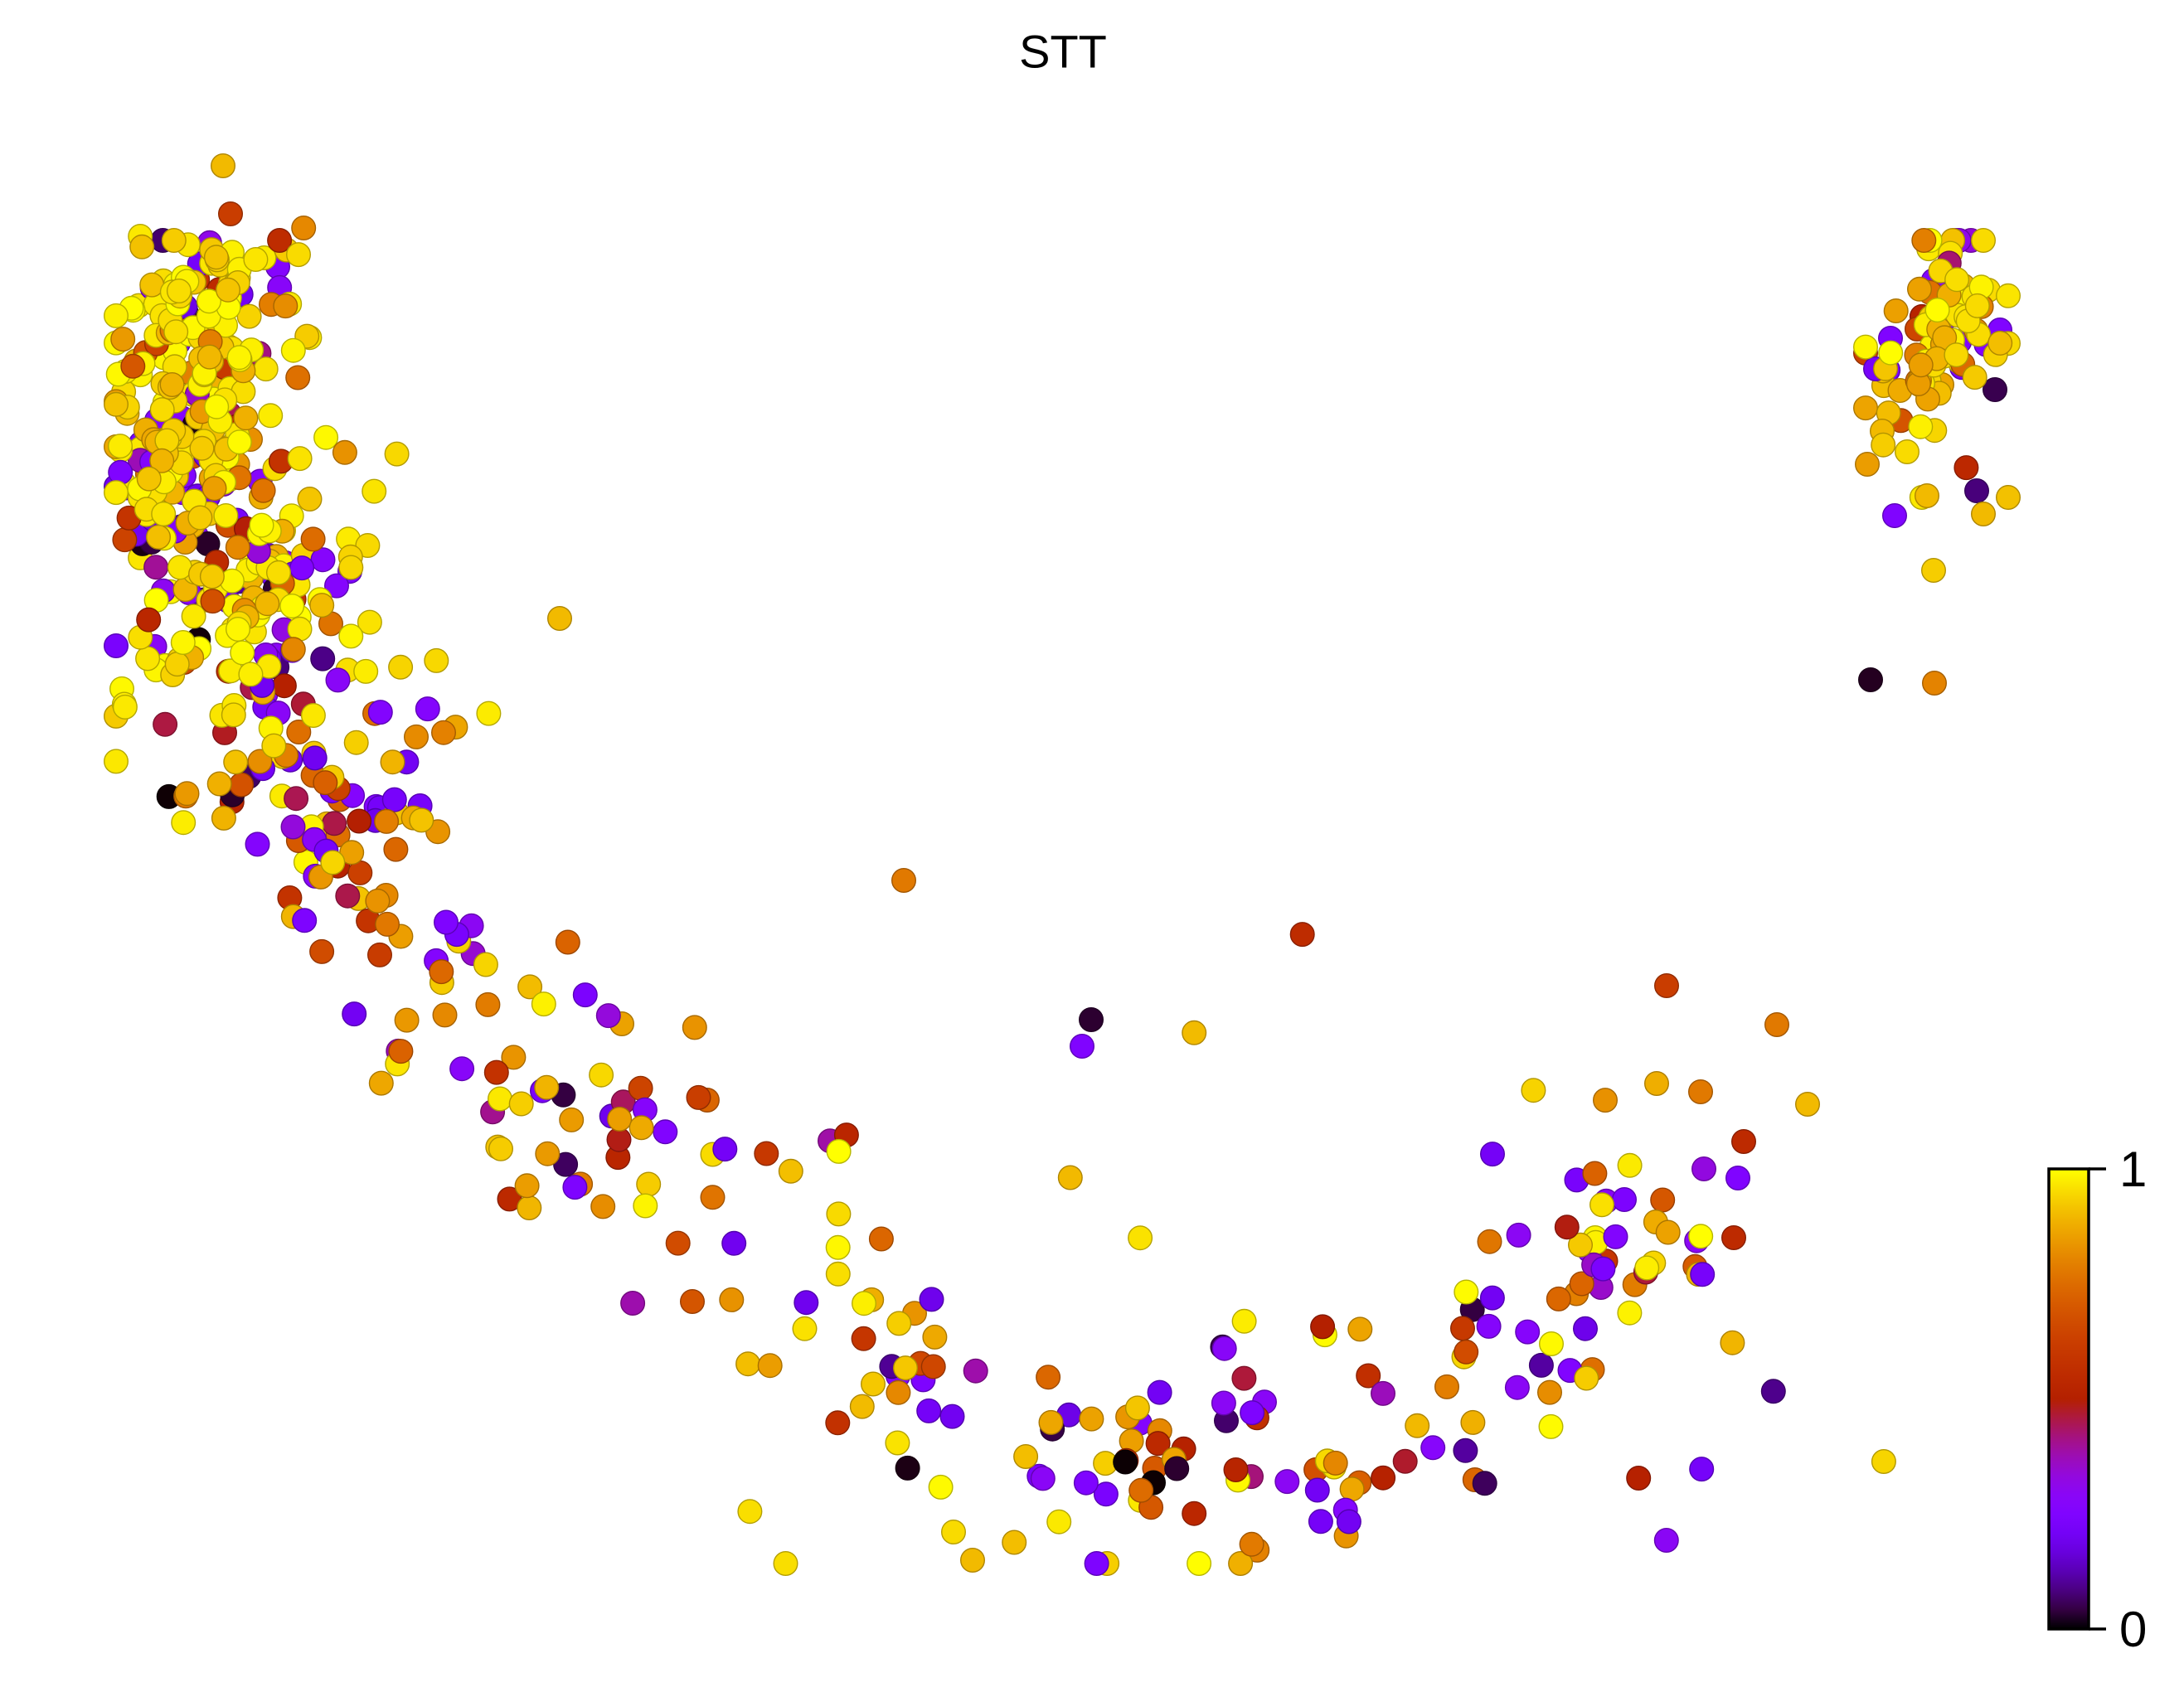  I want to click on svg-text: STT, so click(1063, 52).